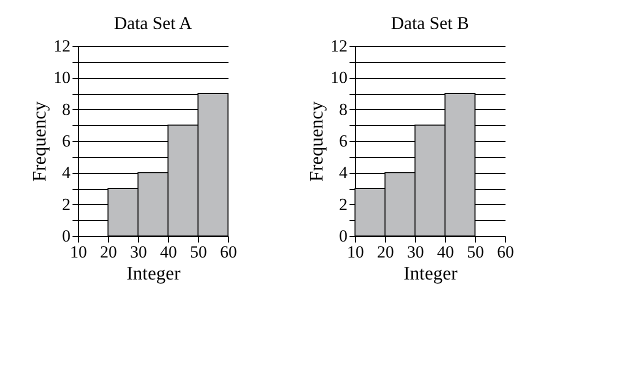 The width and height of the screenshot is (624, 379). I want to click on chart-title: Data Set B, so click(430, 23).